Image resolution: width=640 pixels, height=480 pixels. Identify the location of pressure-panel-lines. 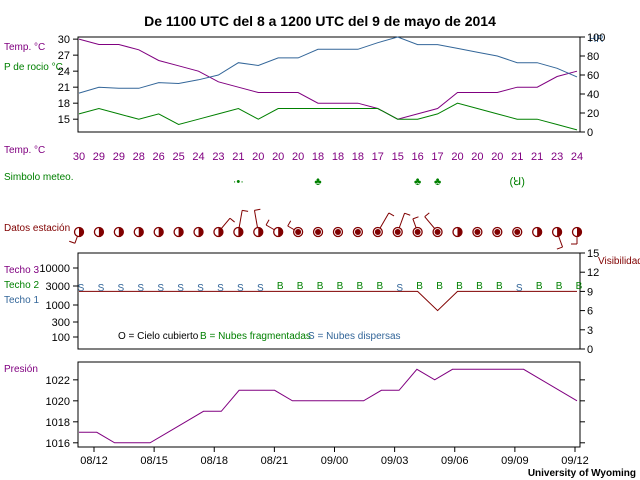
(328, 406).